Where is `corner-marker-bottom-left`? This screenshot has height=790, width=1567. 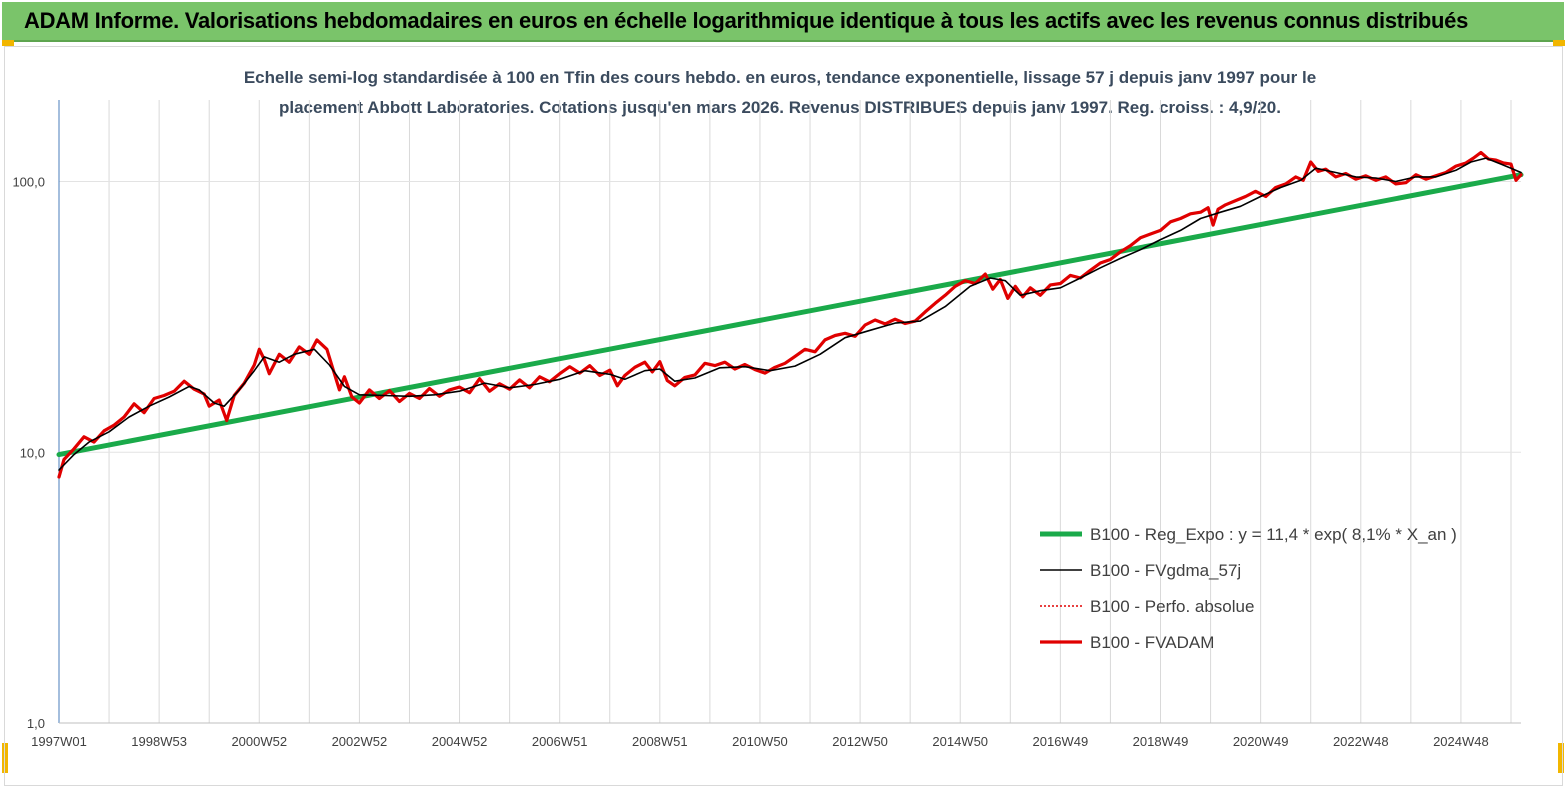 corner-marker-bottom-left is located at coordinates (5, 758).